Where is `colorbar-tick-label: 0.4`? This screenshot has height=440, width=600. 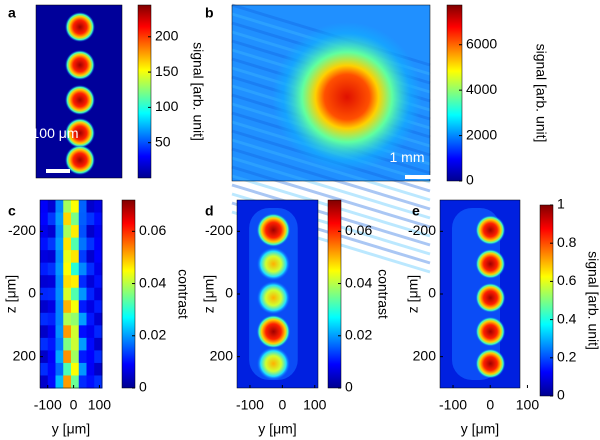
colorbar-tick-label: 0.4 is located at coordinates (567, 318).